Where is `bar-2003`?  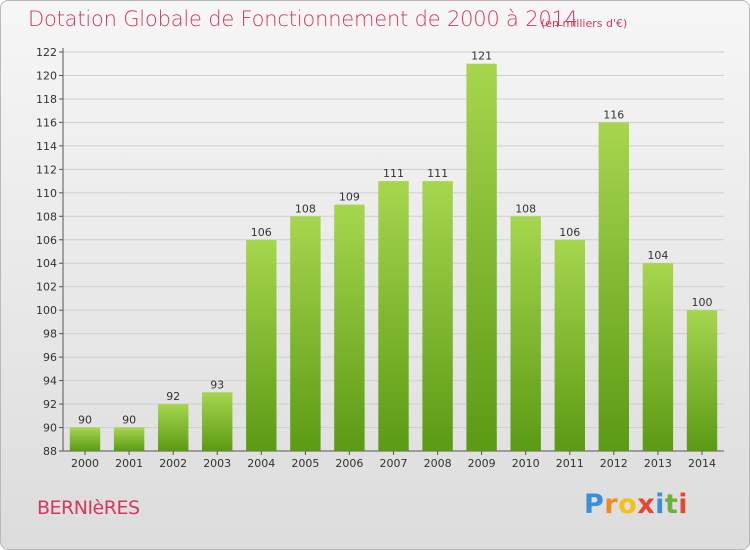
bar-2003 is located at coordinates (217, 421).